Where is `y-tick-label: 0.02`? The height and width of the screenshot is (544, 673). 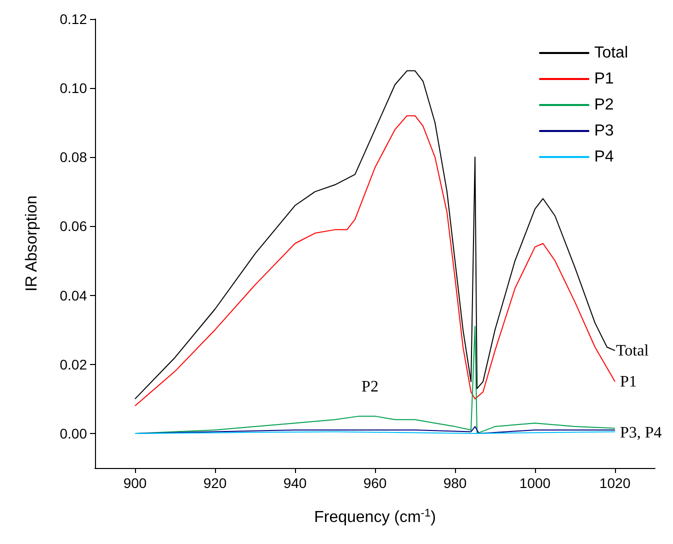 y-tick-label: 0.02 is located at coordinates (74, 364).